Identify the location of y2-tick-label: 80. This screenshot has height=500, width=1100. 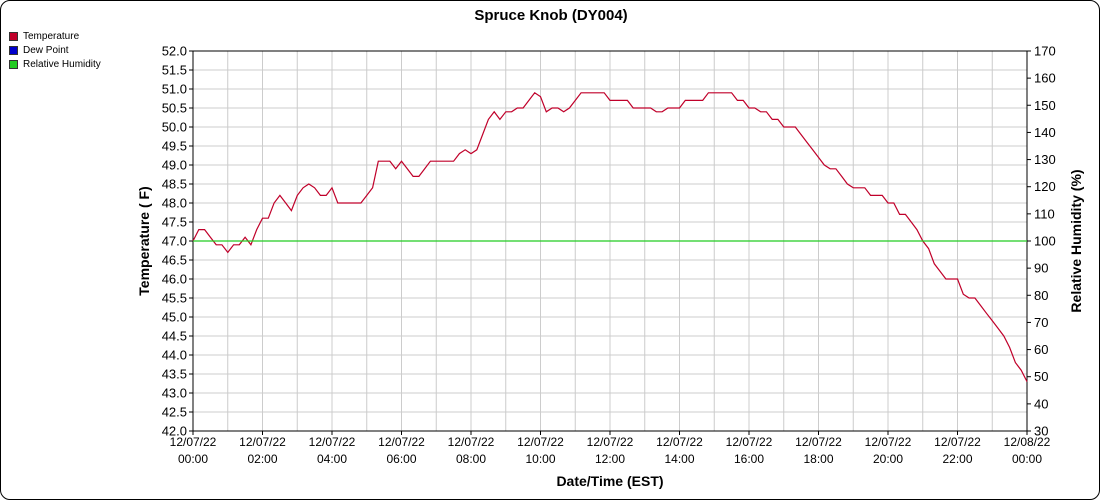
(1041, 295).